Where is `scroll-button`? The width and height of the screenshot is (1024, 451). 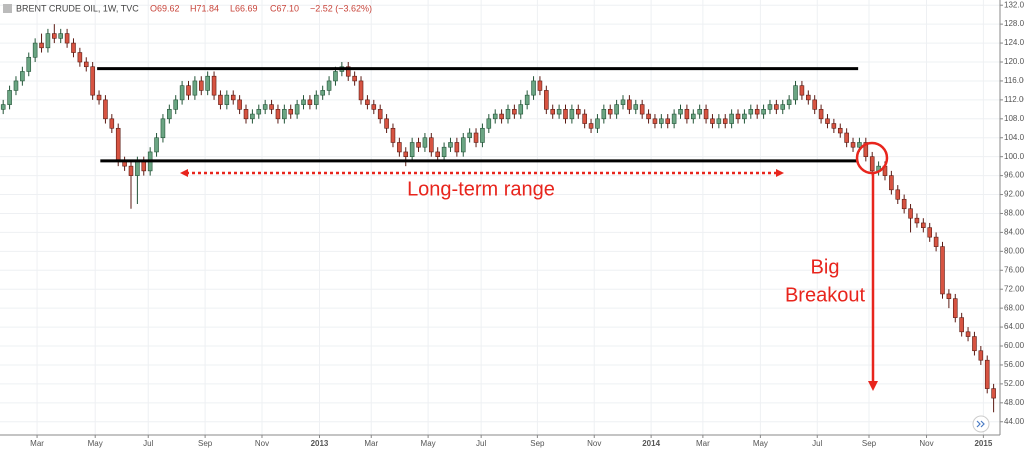 scroll-button is located at coordinates (981, 424).